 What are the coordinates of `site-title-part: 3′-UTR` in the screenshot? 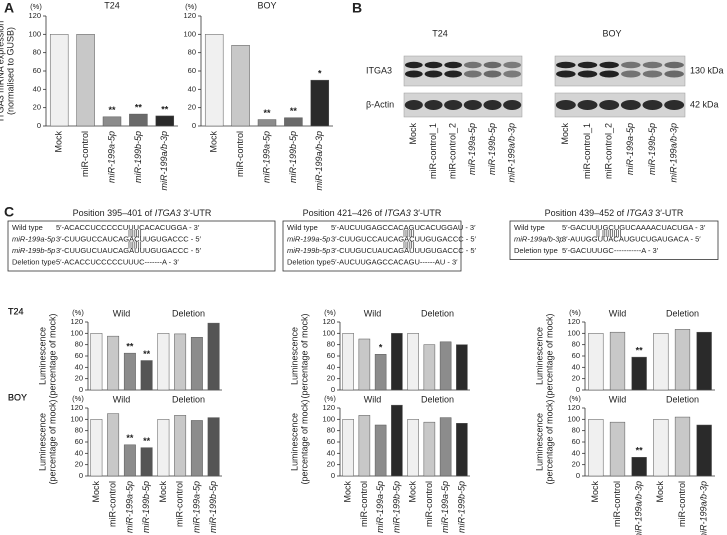 It's located at (426, 213).